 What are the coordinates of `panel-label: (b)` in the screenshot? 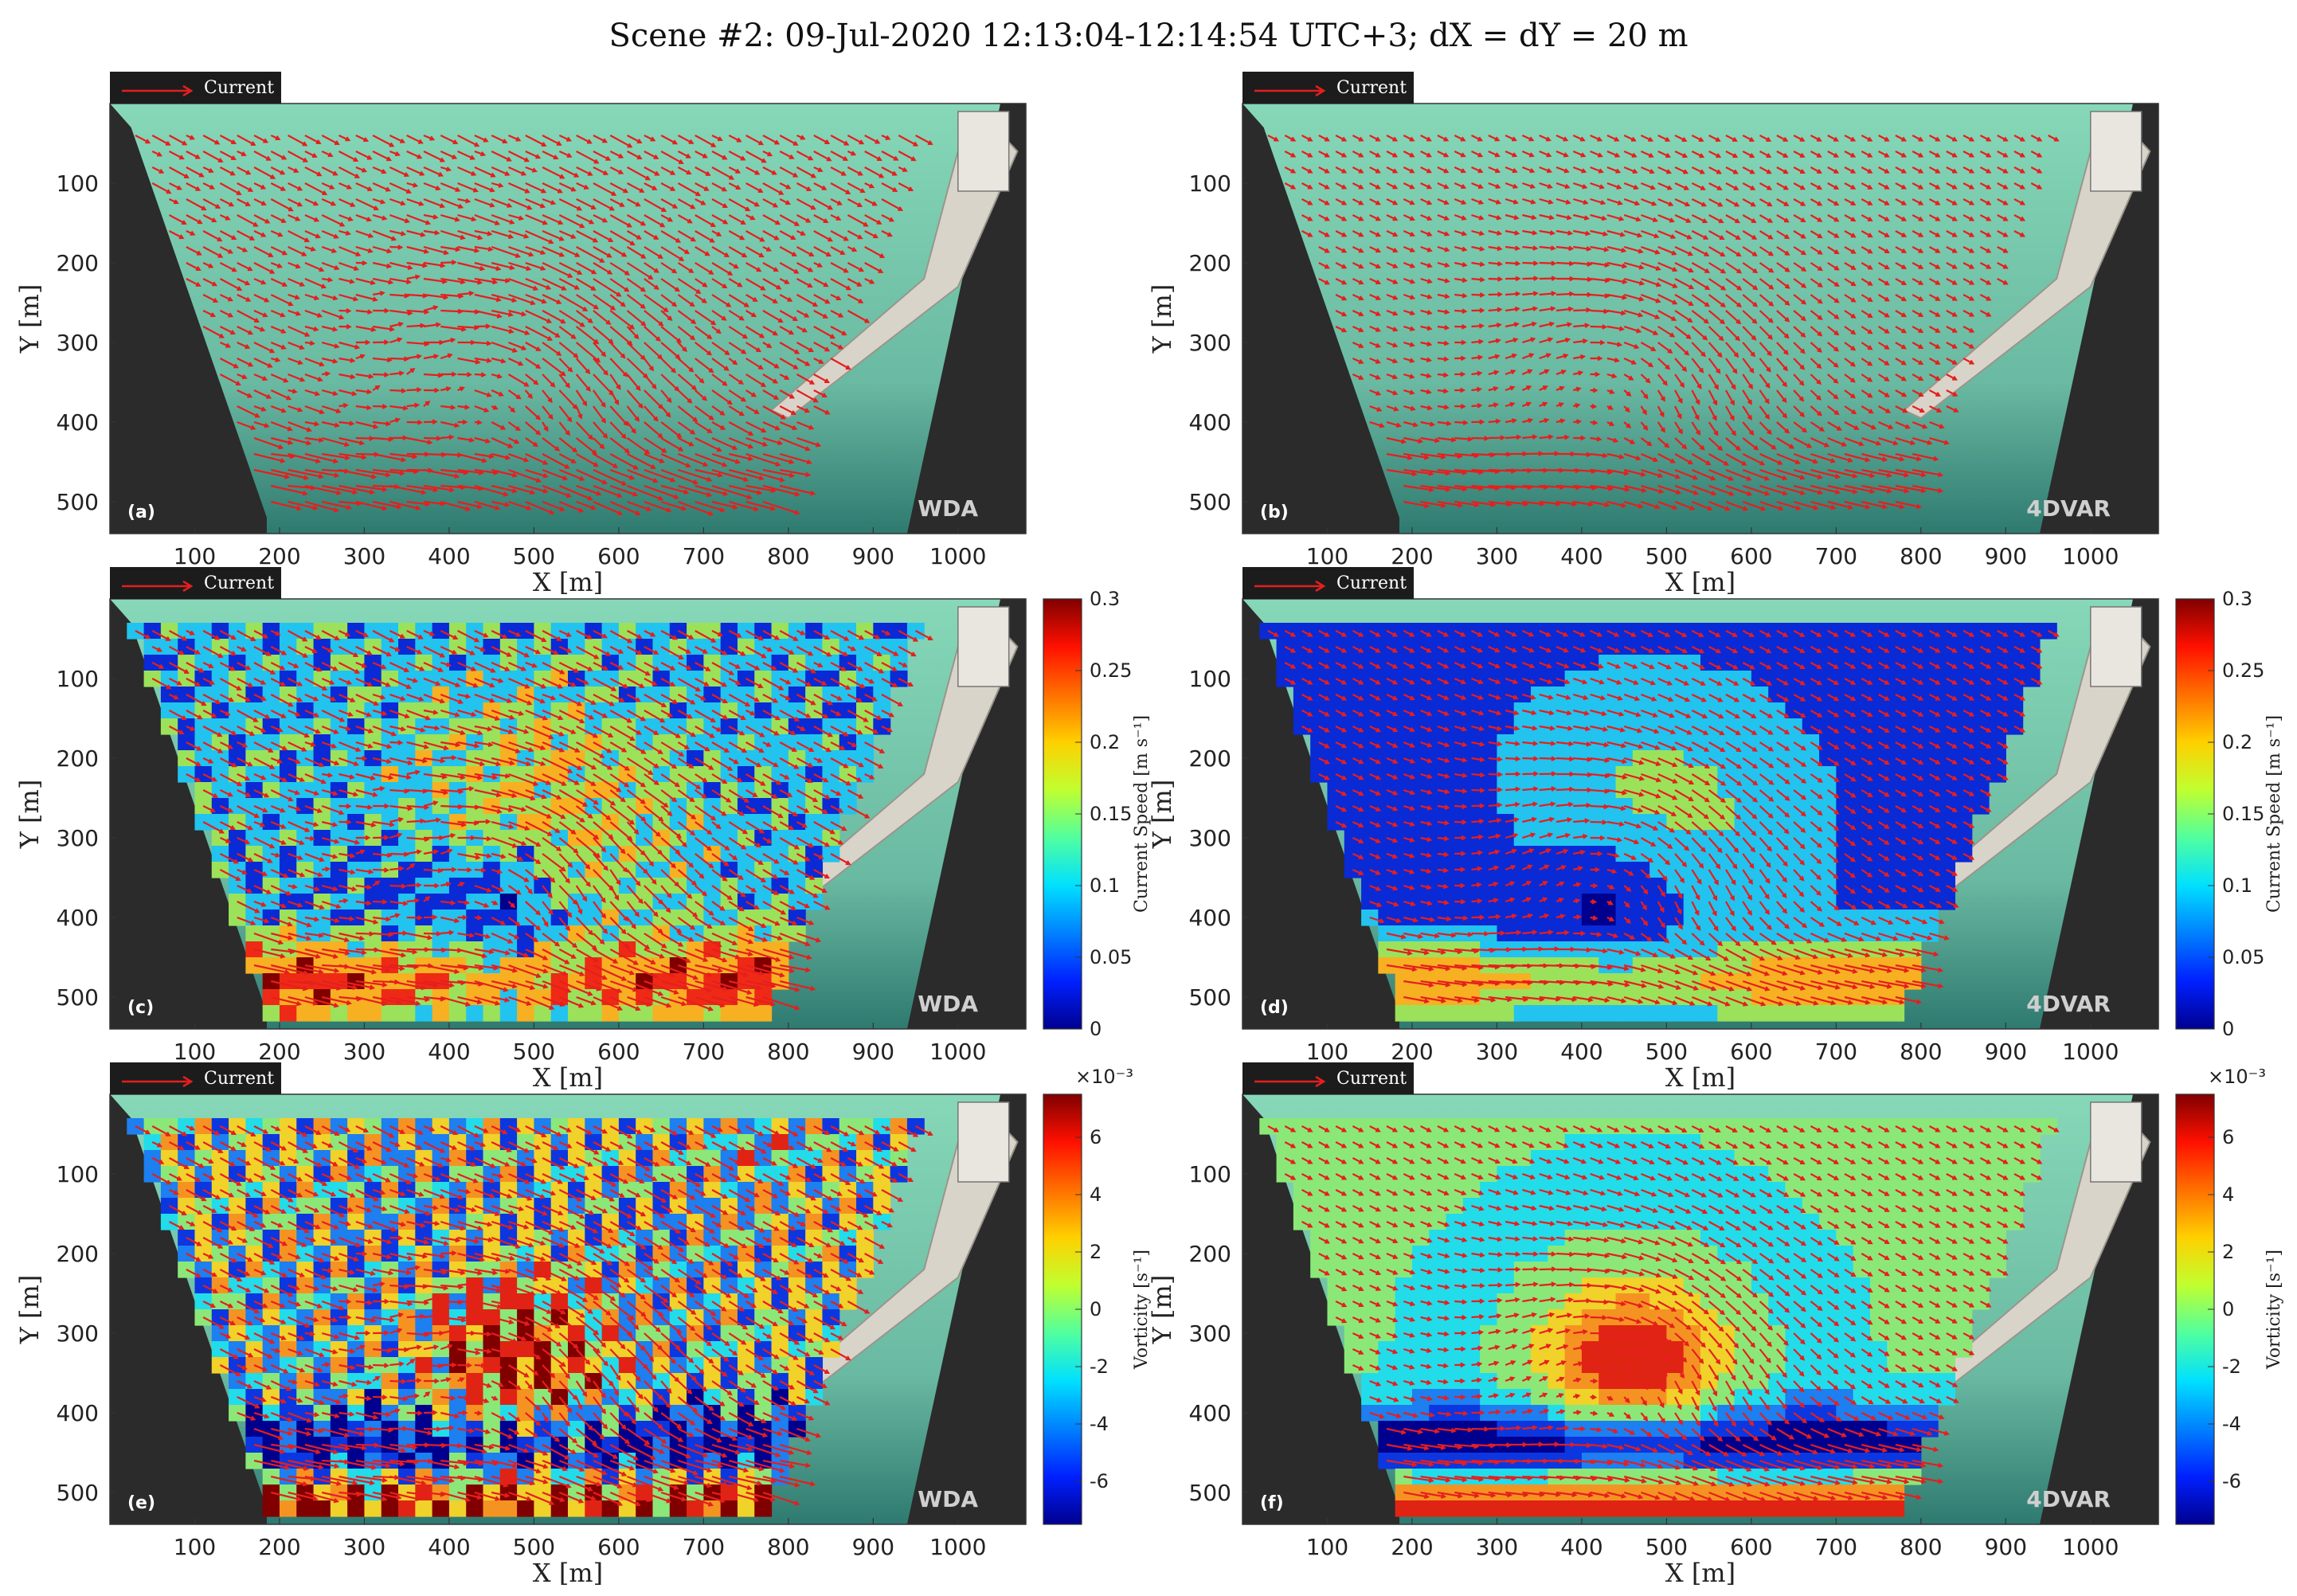 It's located at (1274, 512).